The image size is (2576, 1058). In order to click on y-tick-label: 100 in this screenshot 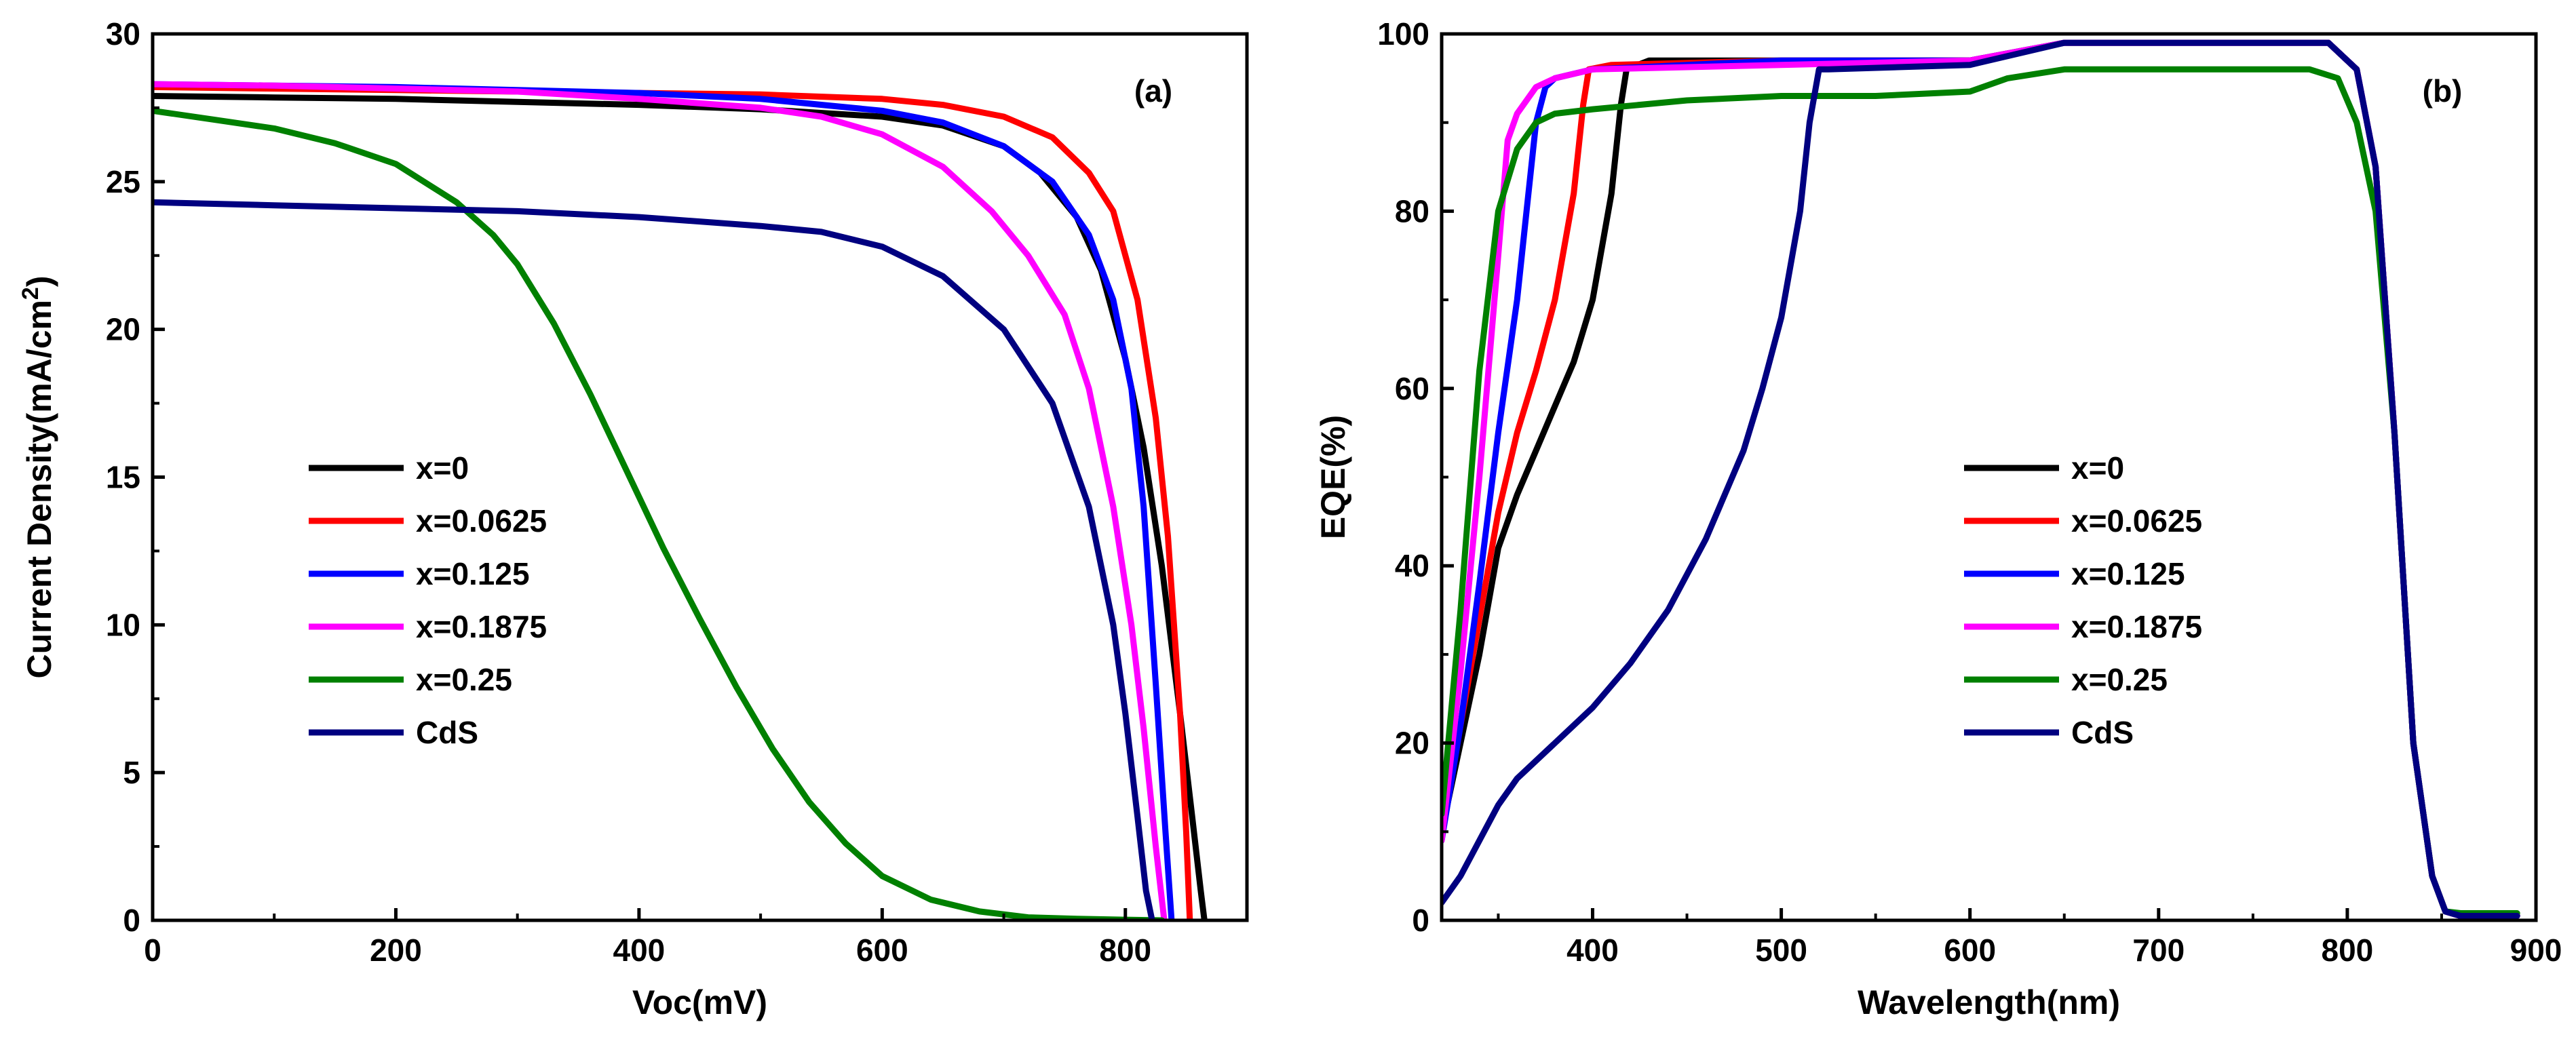, I will do `click(1403, 34)`.